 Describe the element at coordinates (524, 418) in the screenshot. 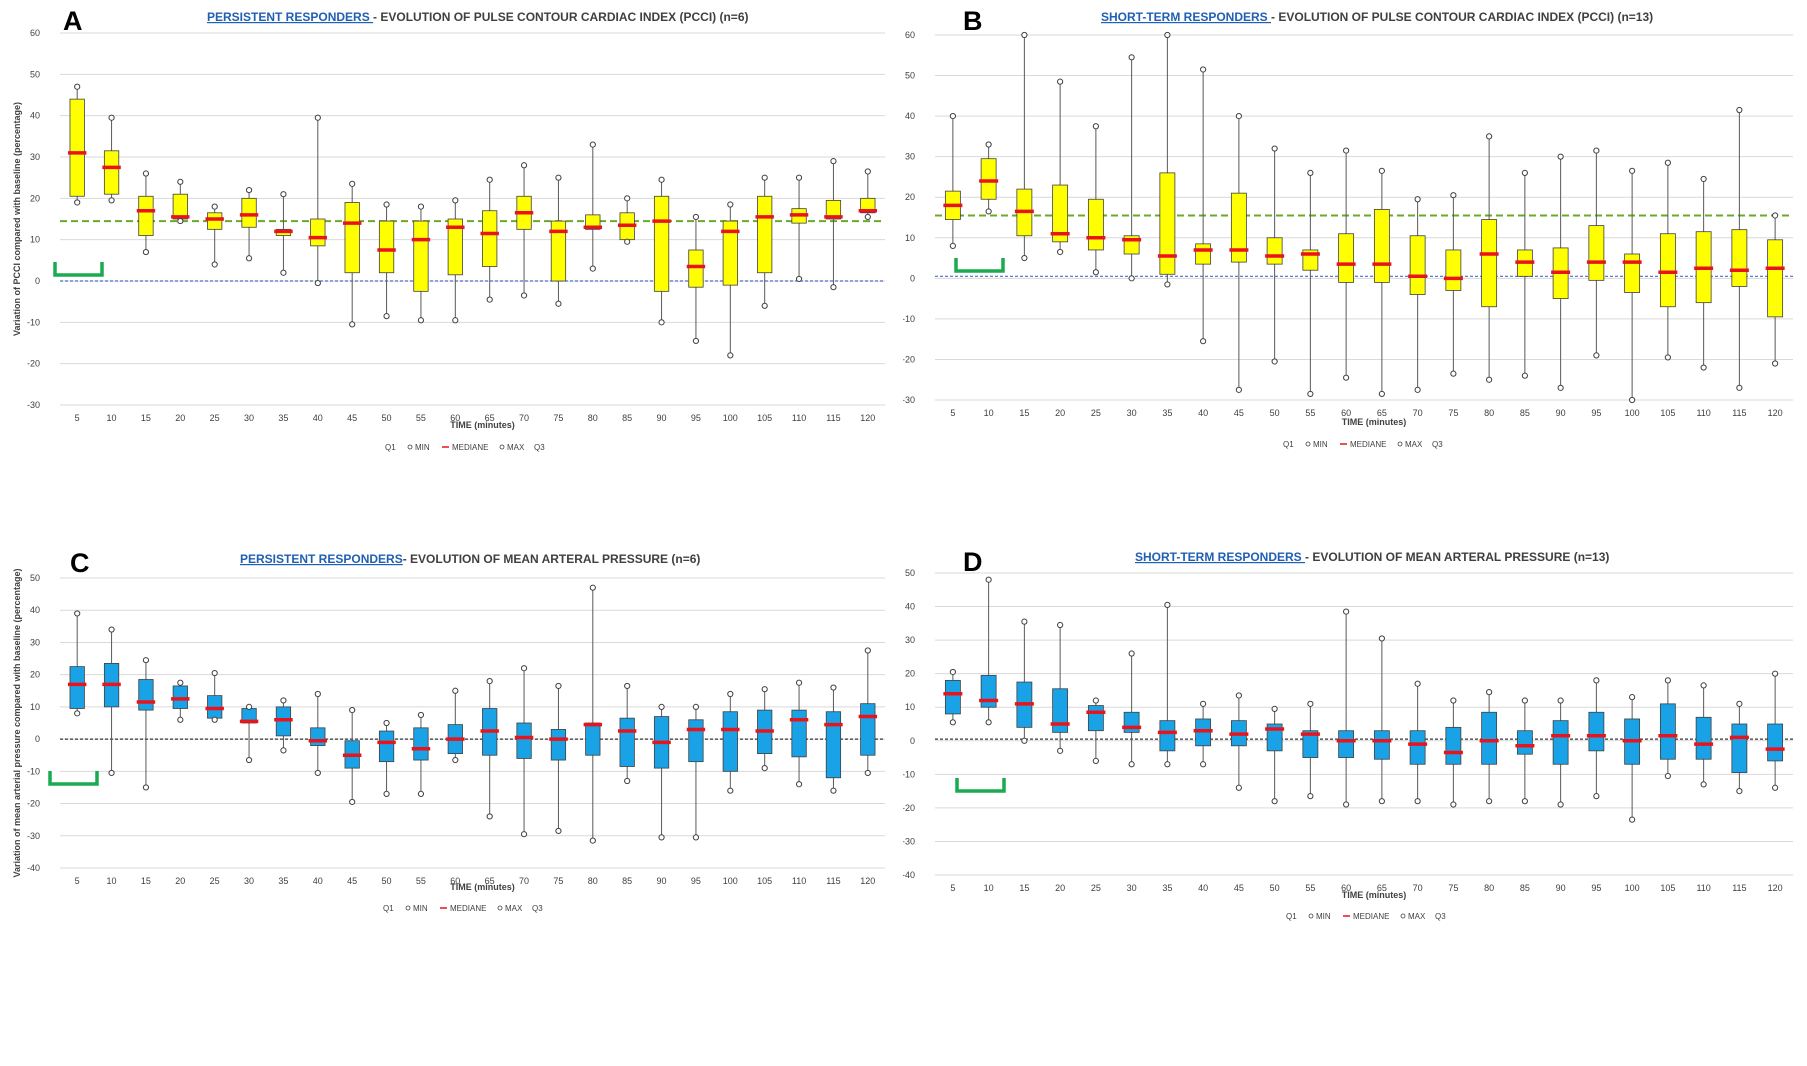

I see `x-tick-label: 70` at that location.